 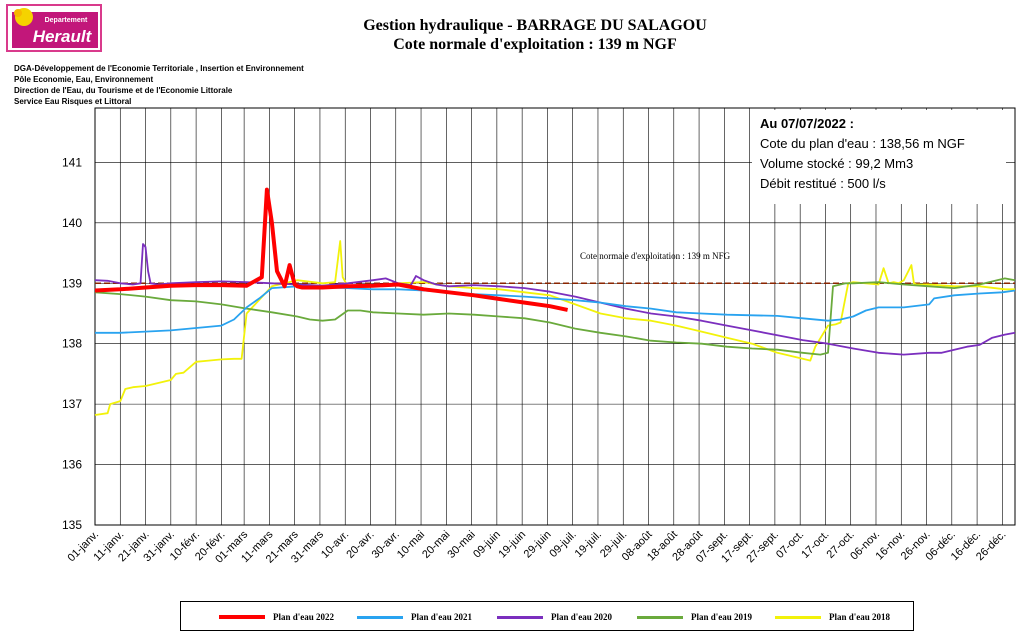 I want to click on logo-top-text: Departement, so click(x=66, y=20).